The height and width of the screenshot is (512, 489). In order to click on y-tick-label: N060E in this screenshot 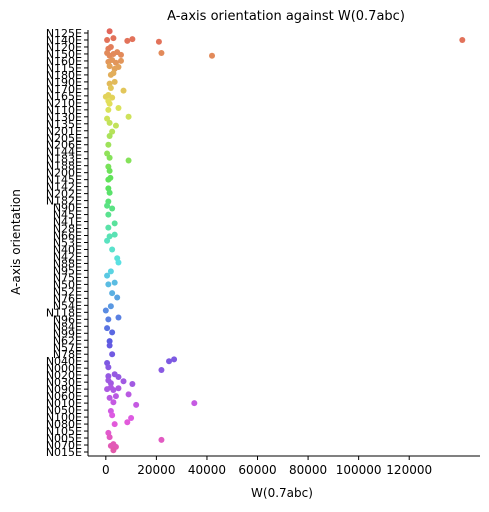, I will do `click(64, 396)`.